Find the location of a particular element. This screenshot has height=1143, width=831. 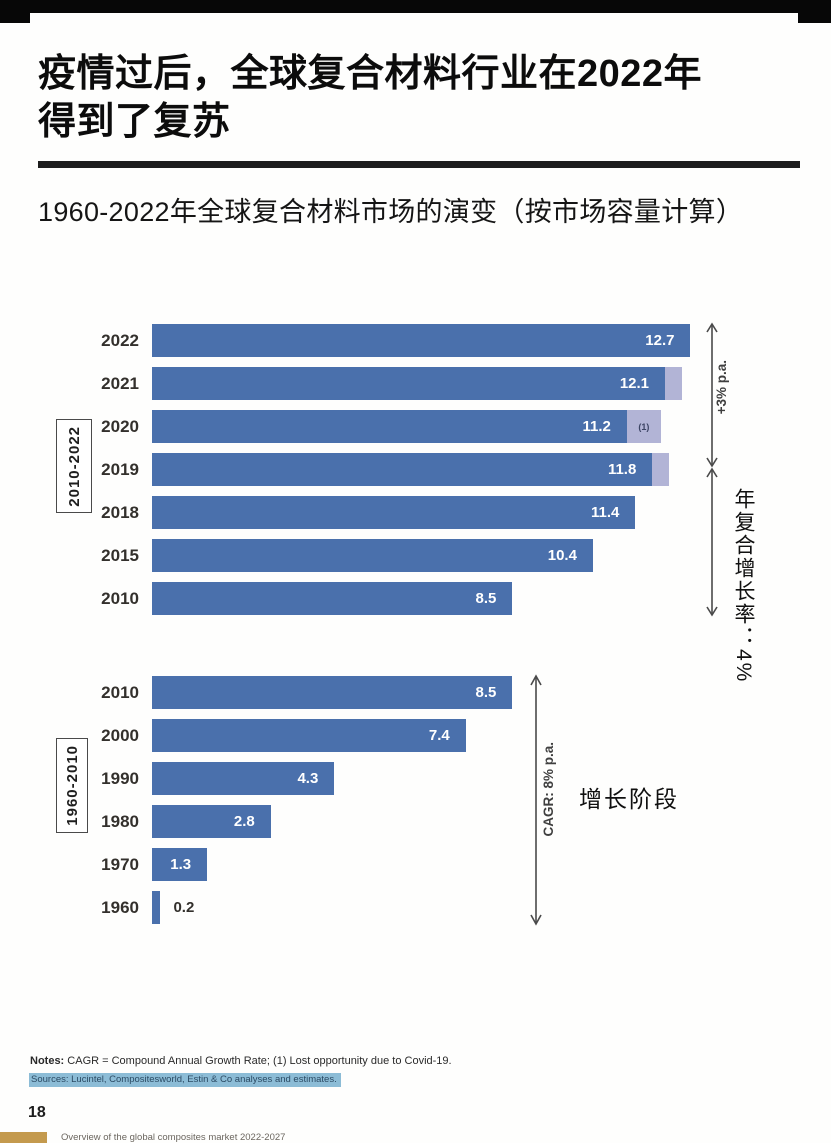

notes-label: Notes: is located at coordinates (47, 1061).